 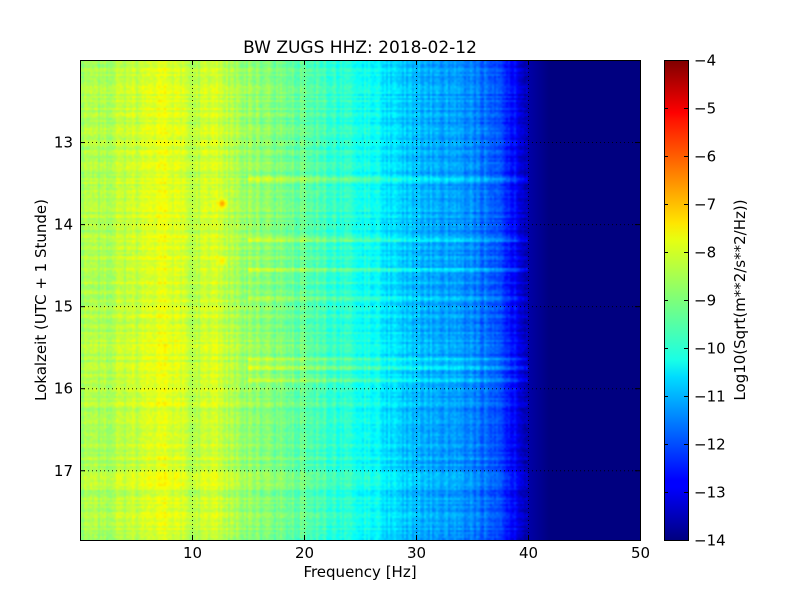 What do you see at coordinates (705, 253) in the screenshot?
I see `colorbar-tick-label: −8` at bounding box center [705, 253].